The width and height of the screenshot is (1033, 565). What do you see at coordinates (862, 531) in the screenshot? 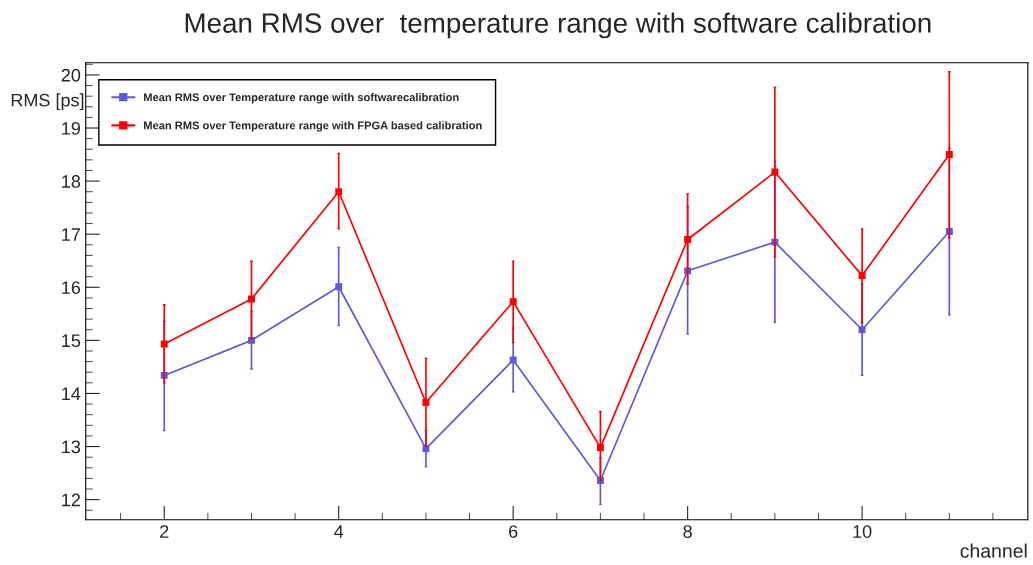
I see `x-tick-label: 10` at bounding box center [862, 531].